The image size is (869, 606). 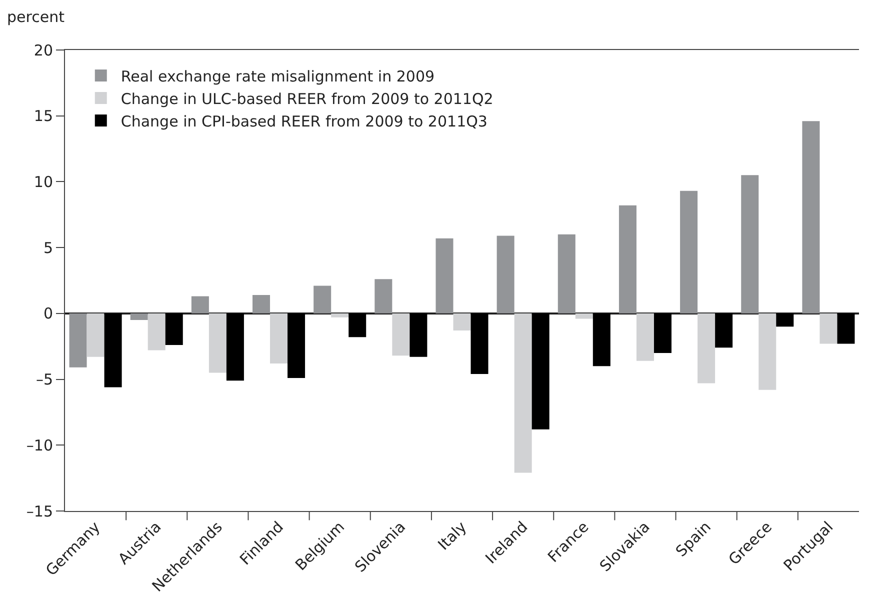 What do you see at coordinates (277, 76) in the screenshot?
I see `legend-label: Real exchange rate misalignment in 2009` at bounding box center [277, 76].